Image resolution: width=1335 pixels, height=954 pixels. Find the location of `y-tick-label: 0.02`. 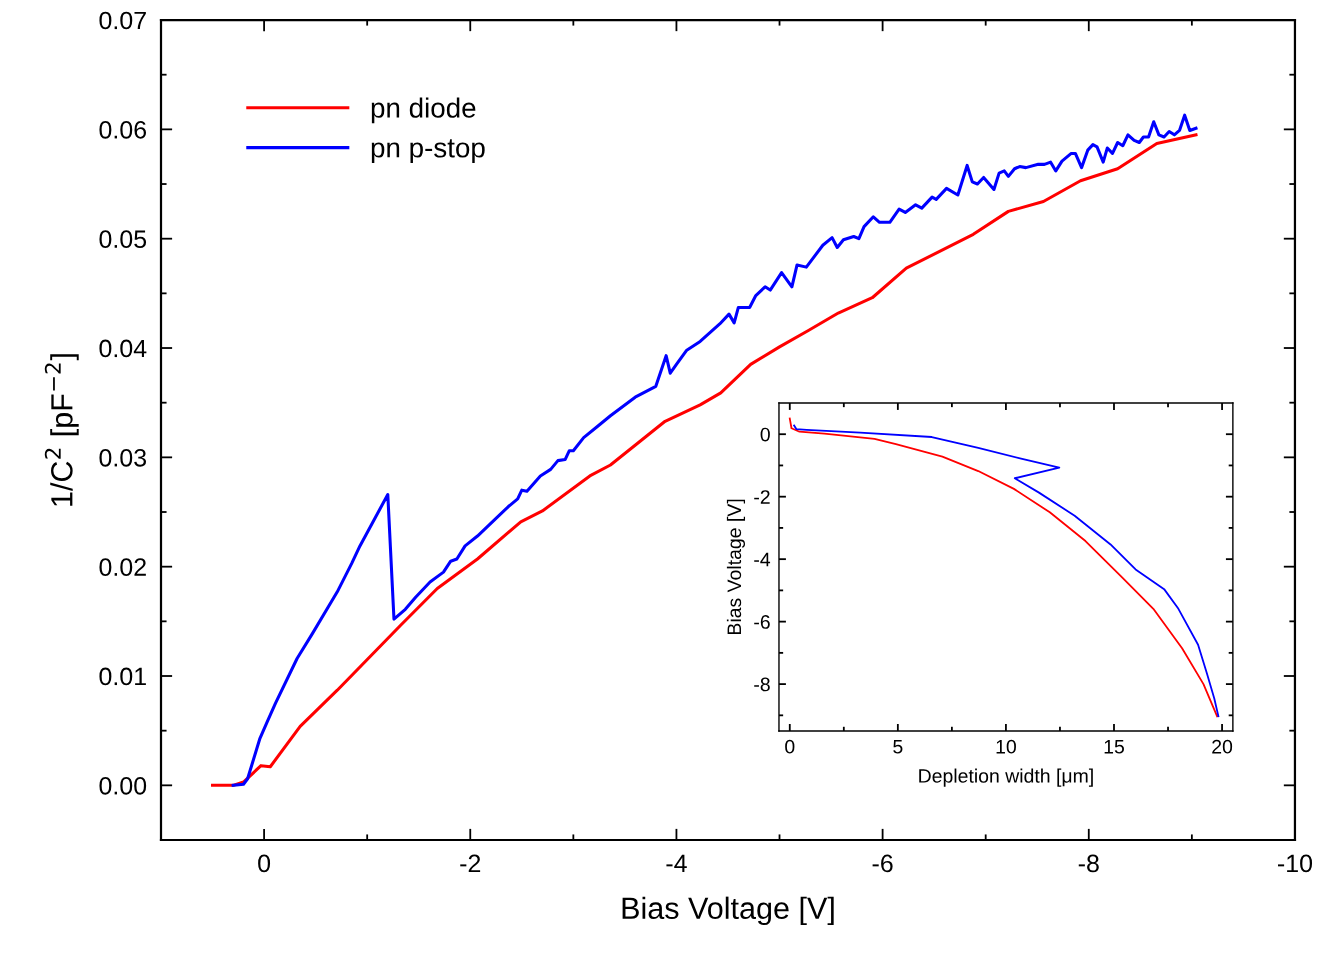

y-tick-label: 0.02 is located at coordinates (122, 567).